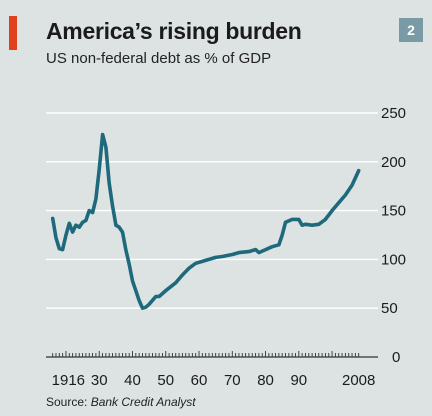 Image resolution: width=432 pixels, height=416 pixels. Describe the element at coordinates (67, 402) in the screenshot. I see `source-label: Source:` at that location.